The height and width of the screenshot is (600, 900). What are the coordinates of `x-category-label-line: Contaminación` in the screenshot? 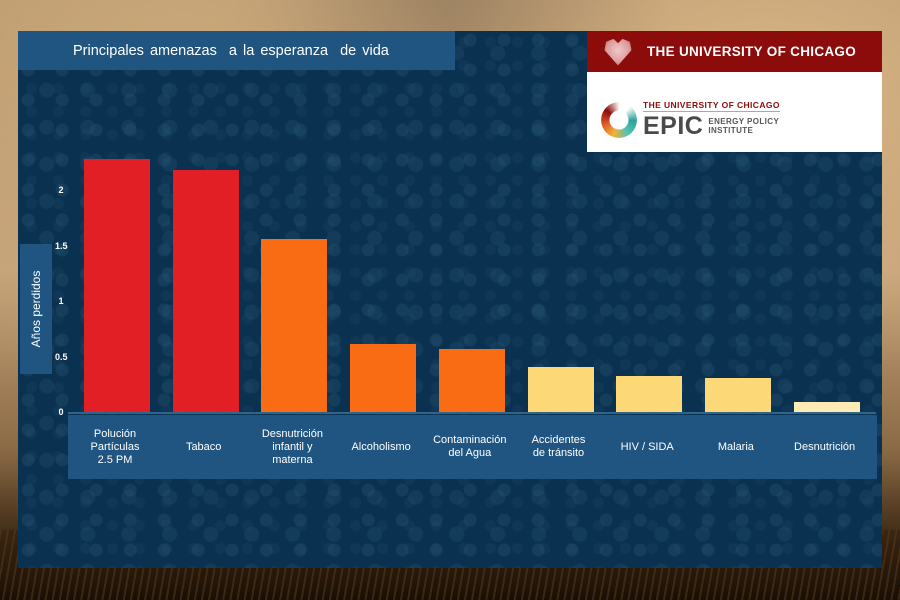 It's located at (470, 440).